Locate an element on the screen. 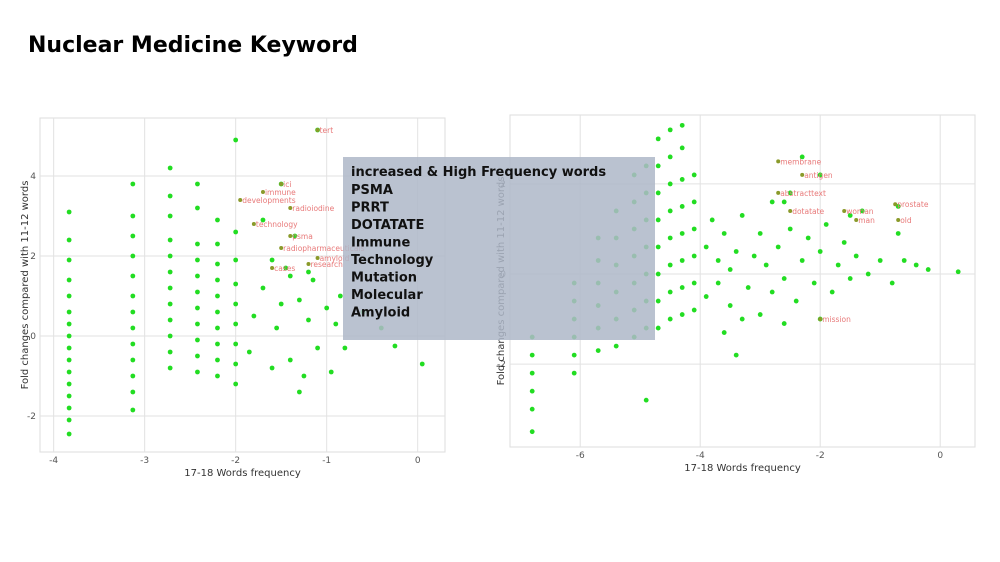 This screenshot has width=1000, height=562. annotation: developments is located at coordinates (268, 200).